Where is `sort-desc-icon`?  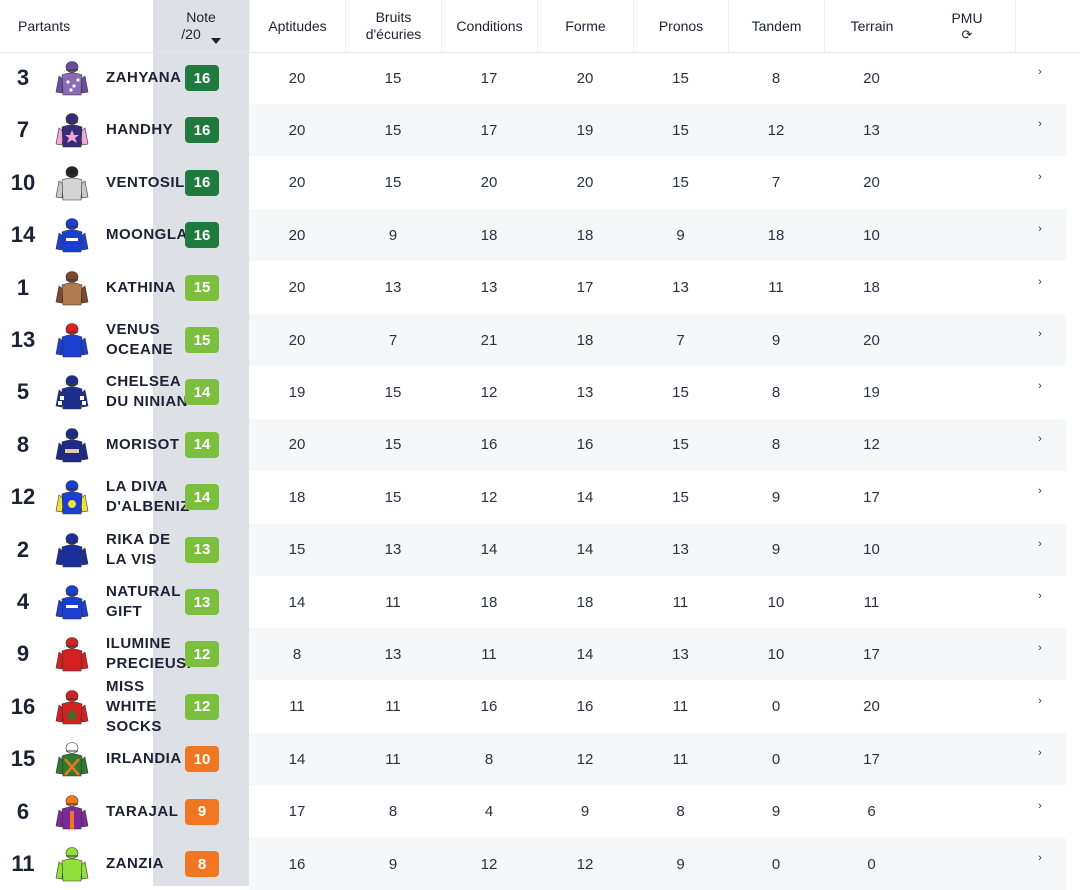
sort-desc-icon is located at coordinates (215, 40).